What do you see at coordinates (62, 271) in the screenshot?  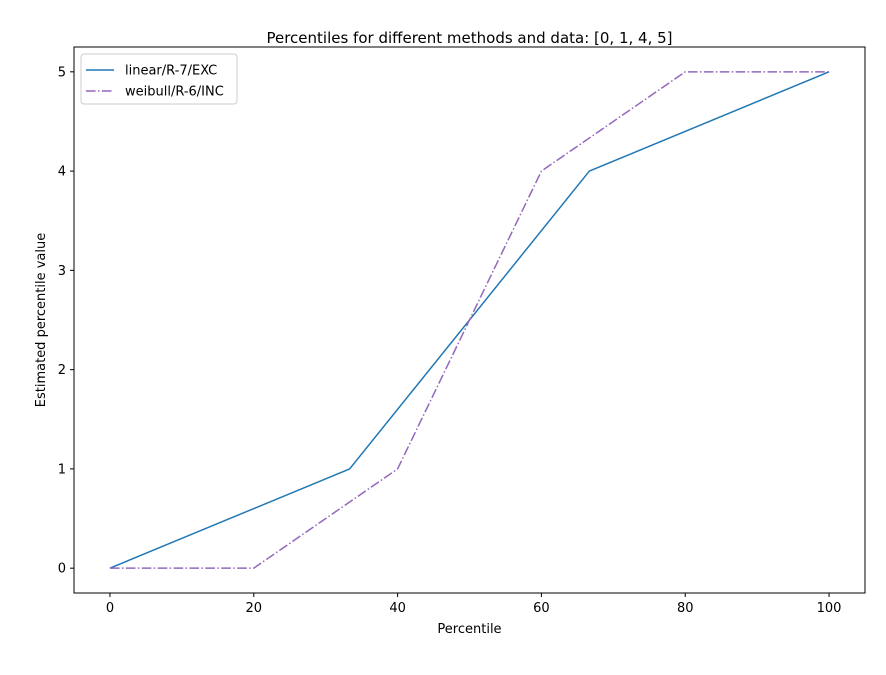 I see `y-tick-label: 3` at bounding box center [62, 271].